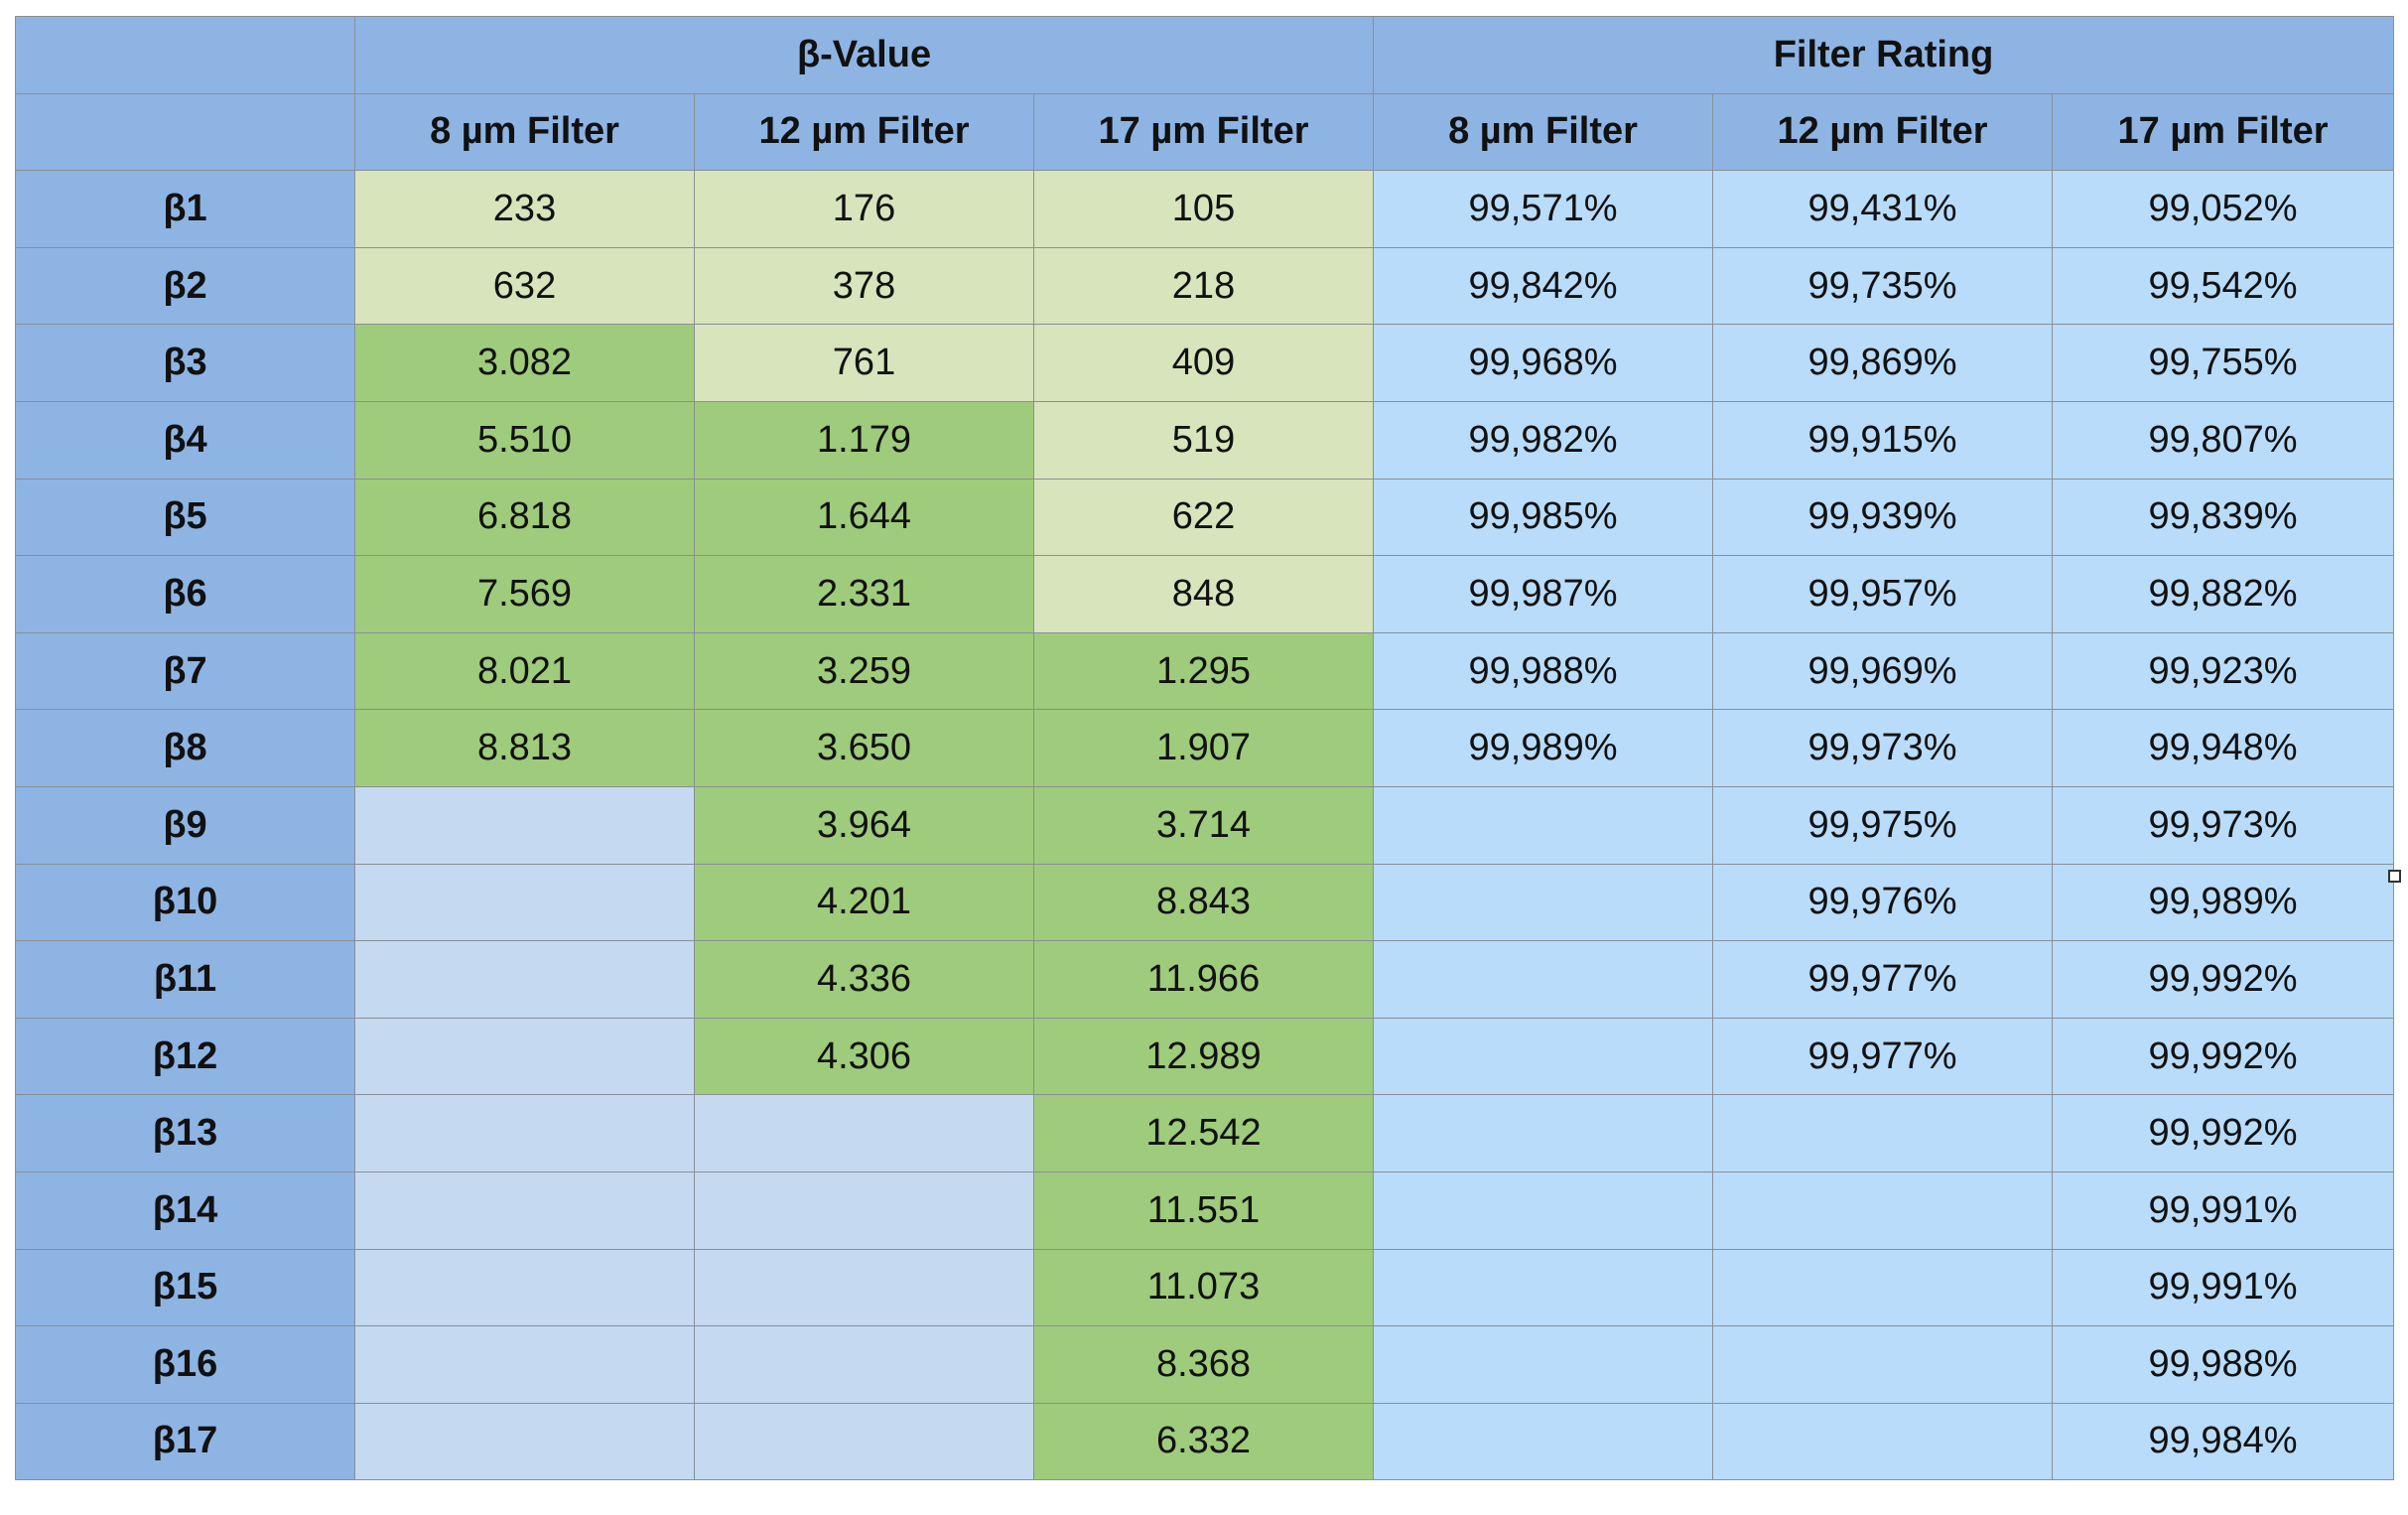  I want to click on filter-rating-cell: 99,755%, so click(2223, 363).